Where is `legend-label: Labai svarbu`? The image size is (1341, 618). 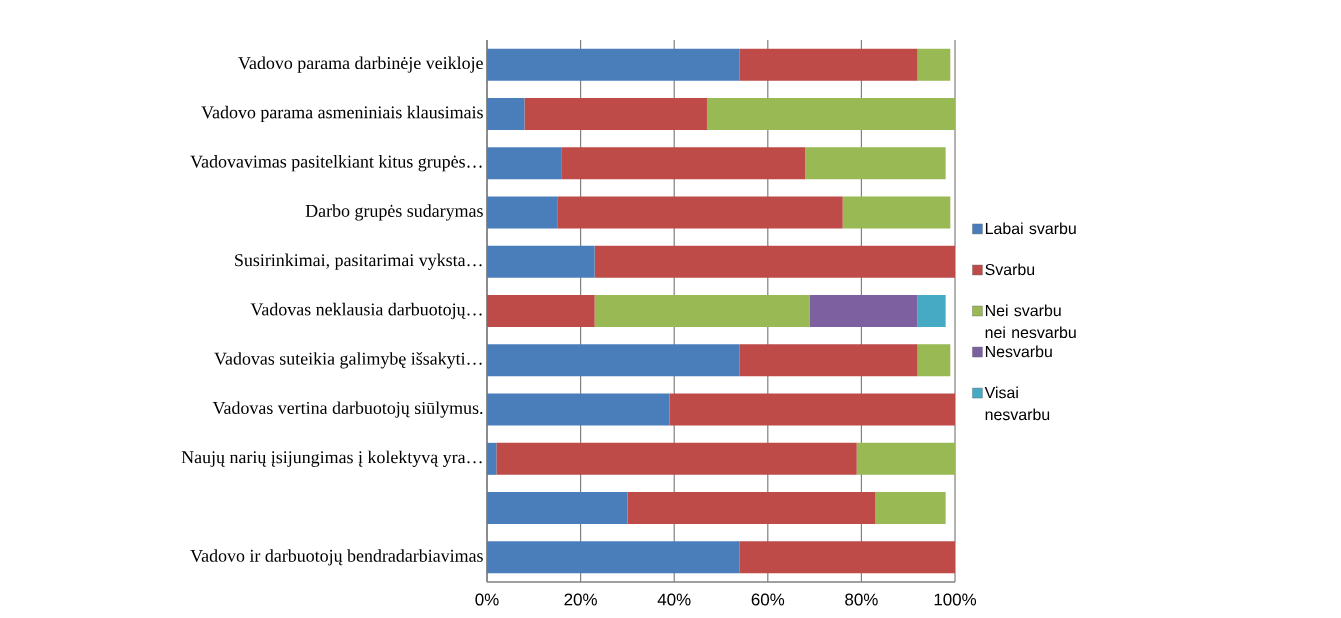
legend-label: Labai svarbu is located at coordinates (1030, 228).